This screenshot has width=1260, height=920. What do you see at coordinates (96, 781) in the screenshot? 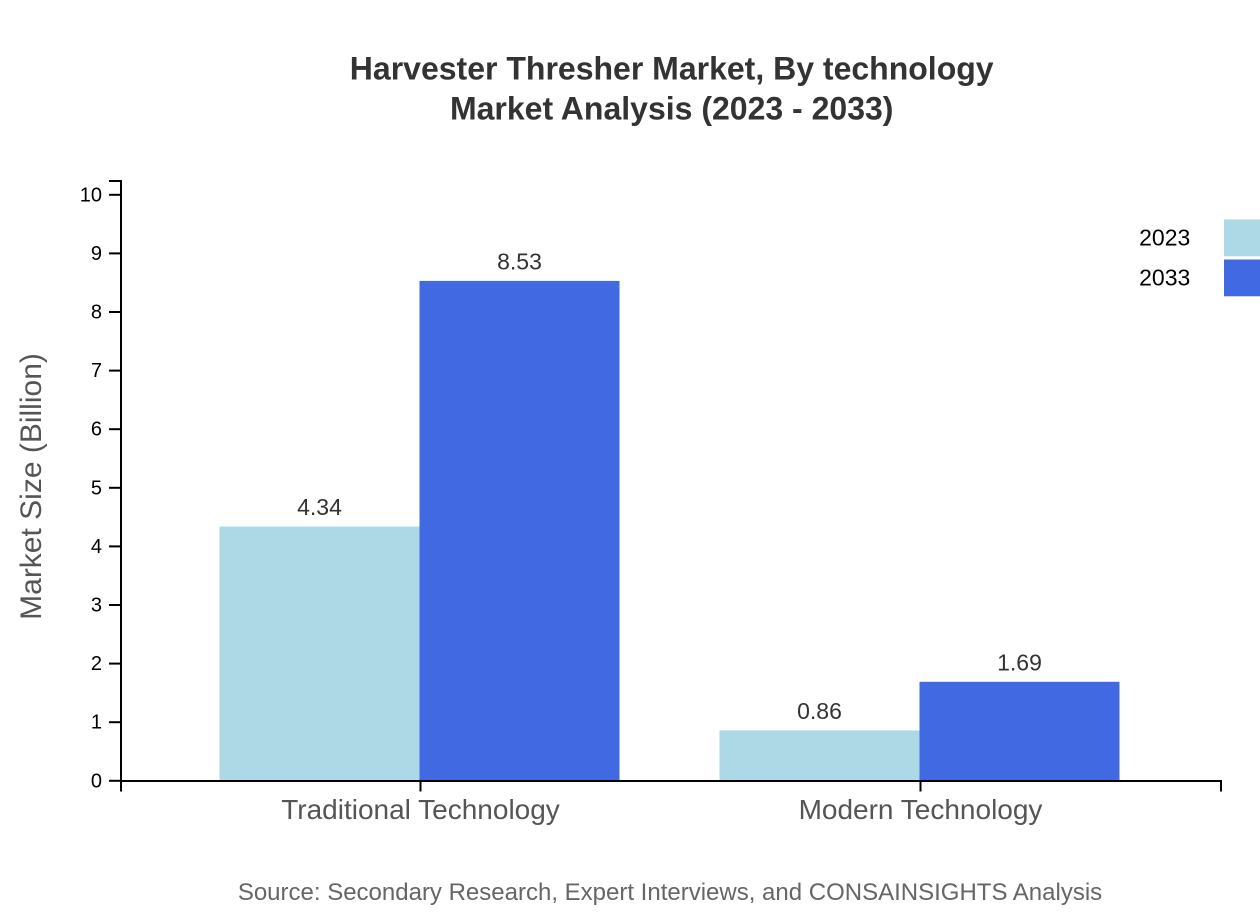
I see `svg-text: 0` at bounding box center [96, 781].